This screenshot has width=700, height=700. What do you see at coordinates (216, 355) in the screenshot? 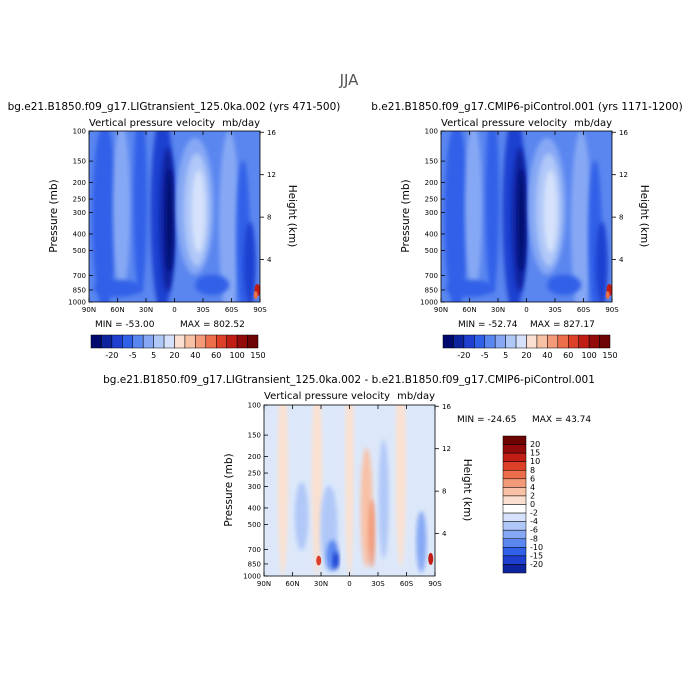
I see `colorbar-label: 60` at bounding box center [216, 355].